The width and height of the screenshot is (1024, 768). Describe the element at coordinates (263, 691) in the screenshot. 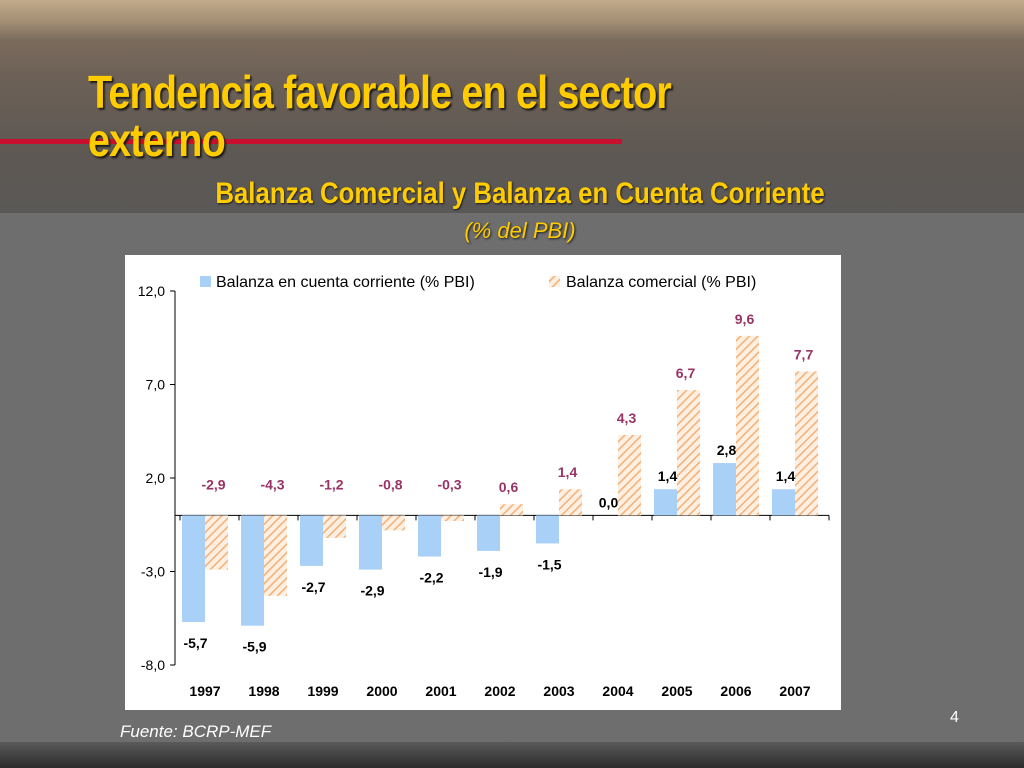

I see `x-category-label: 1998` at that location.